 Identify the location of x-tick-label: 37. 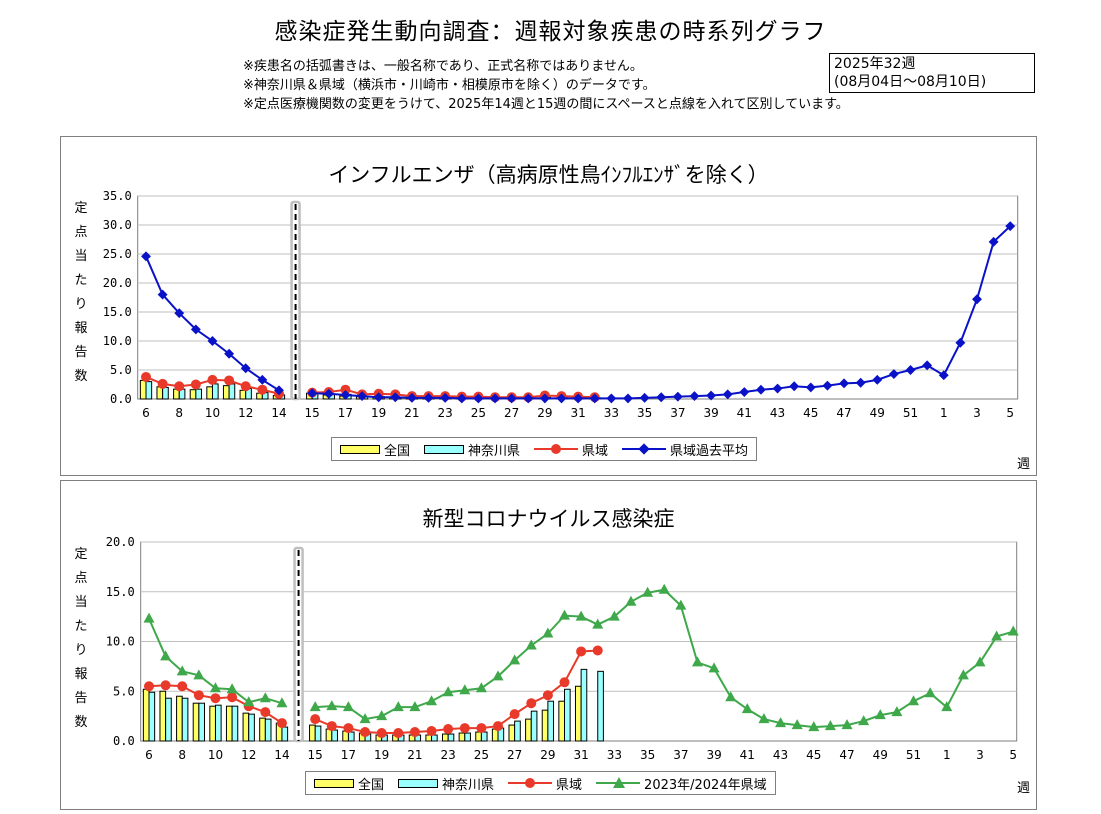
(680, 755).